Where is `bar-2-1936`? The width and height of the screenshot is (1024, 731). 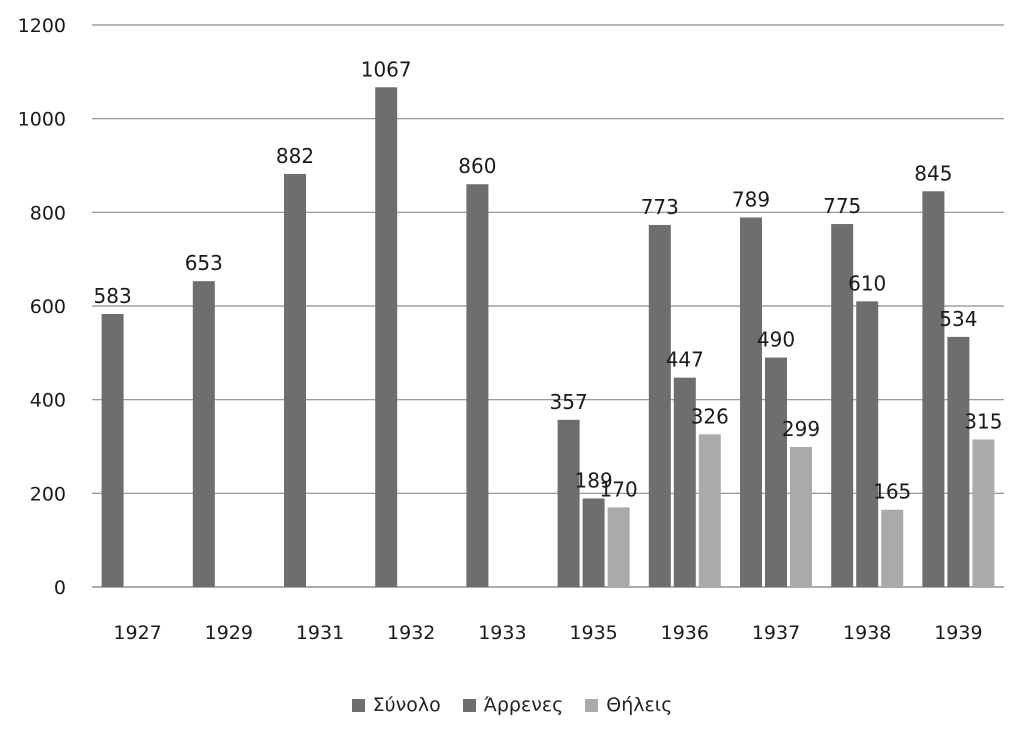 bar-2-1936 is located at coordinates (684, 482).